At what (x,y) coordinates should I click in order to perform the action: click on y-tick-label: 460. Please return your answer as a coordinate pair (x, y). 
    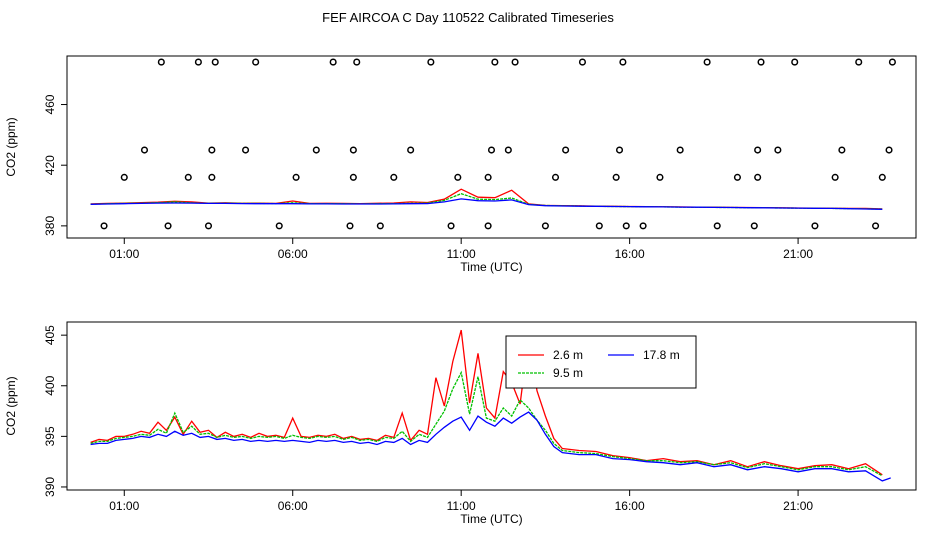
    Looking at the image, I should click on (50, 104).